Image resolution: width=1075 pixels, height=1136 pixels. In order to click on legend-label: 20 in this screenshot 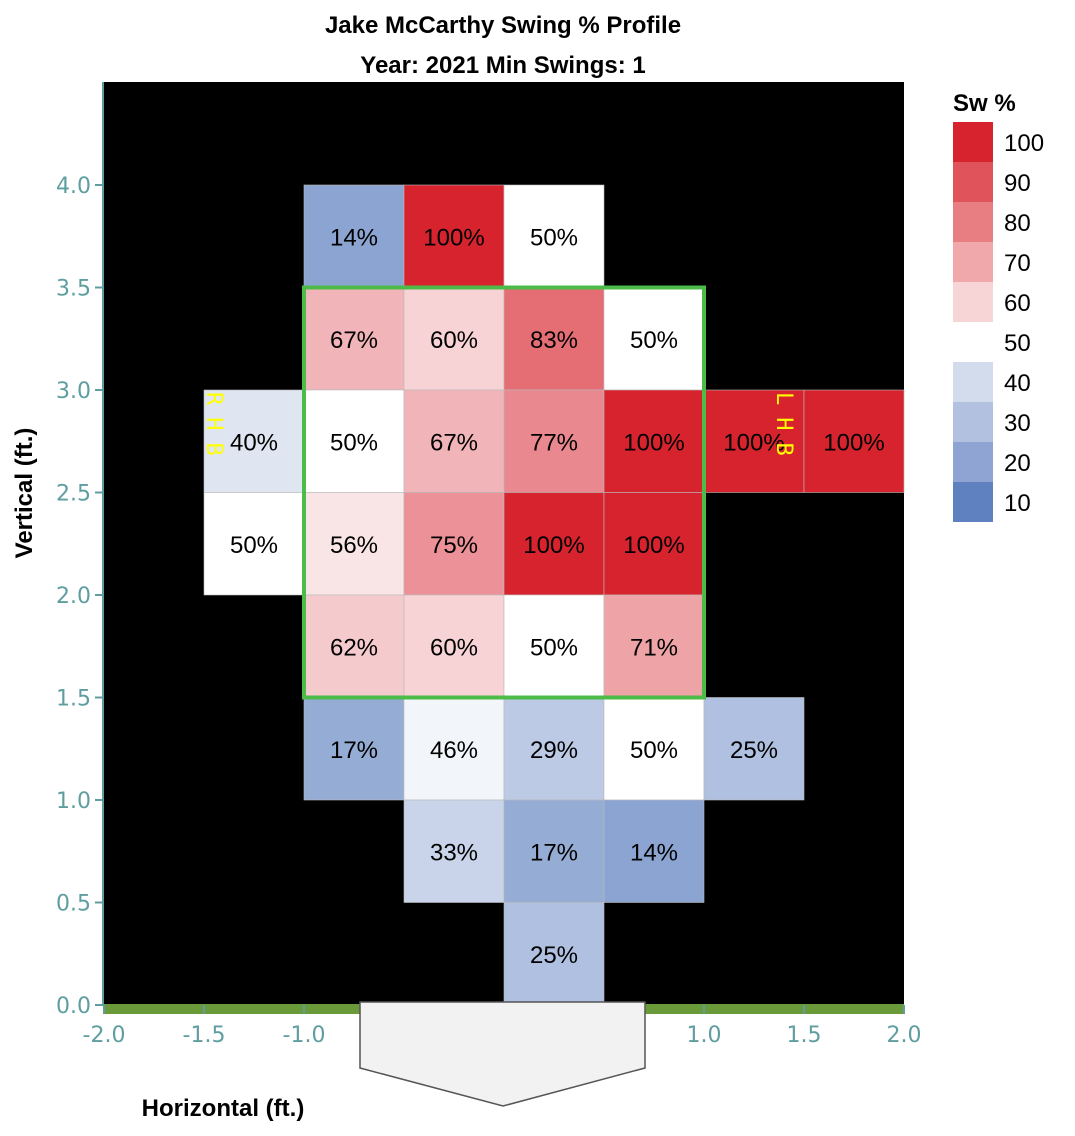, I will do `click(1017, 463)`.